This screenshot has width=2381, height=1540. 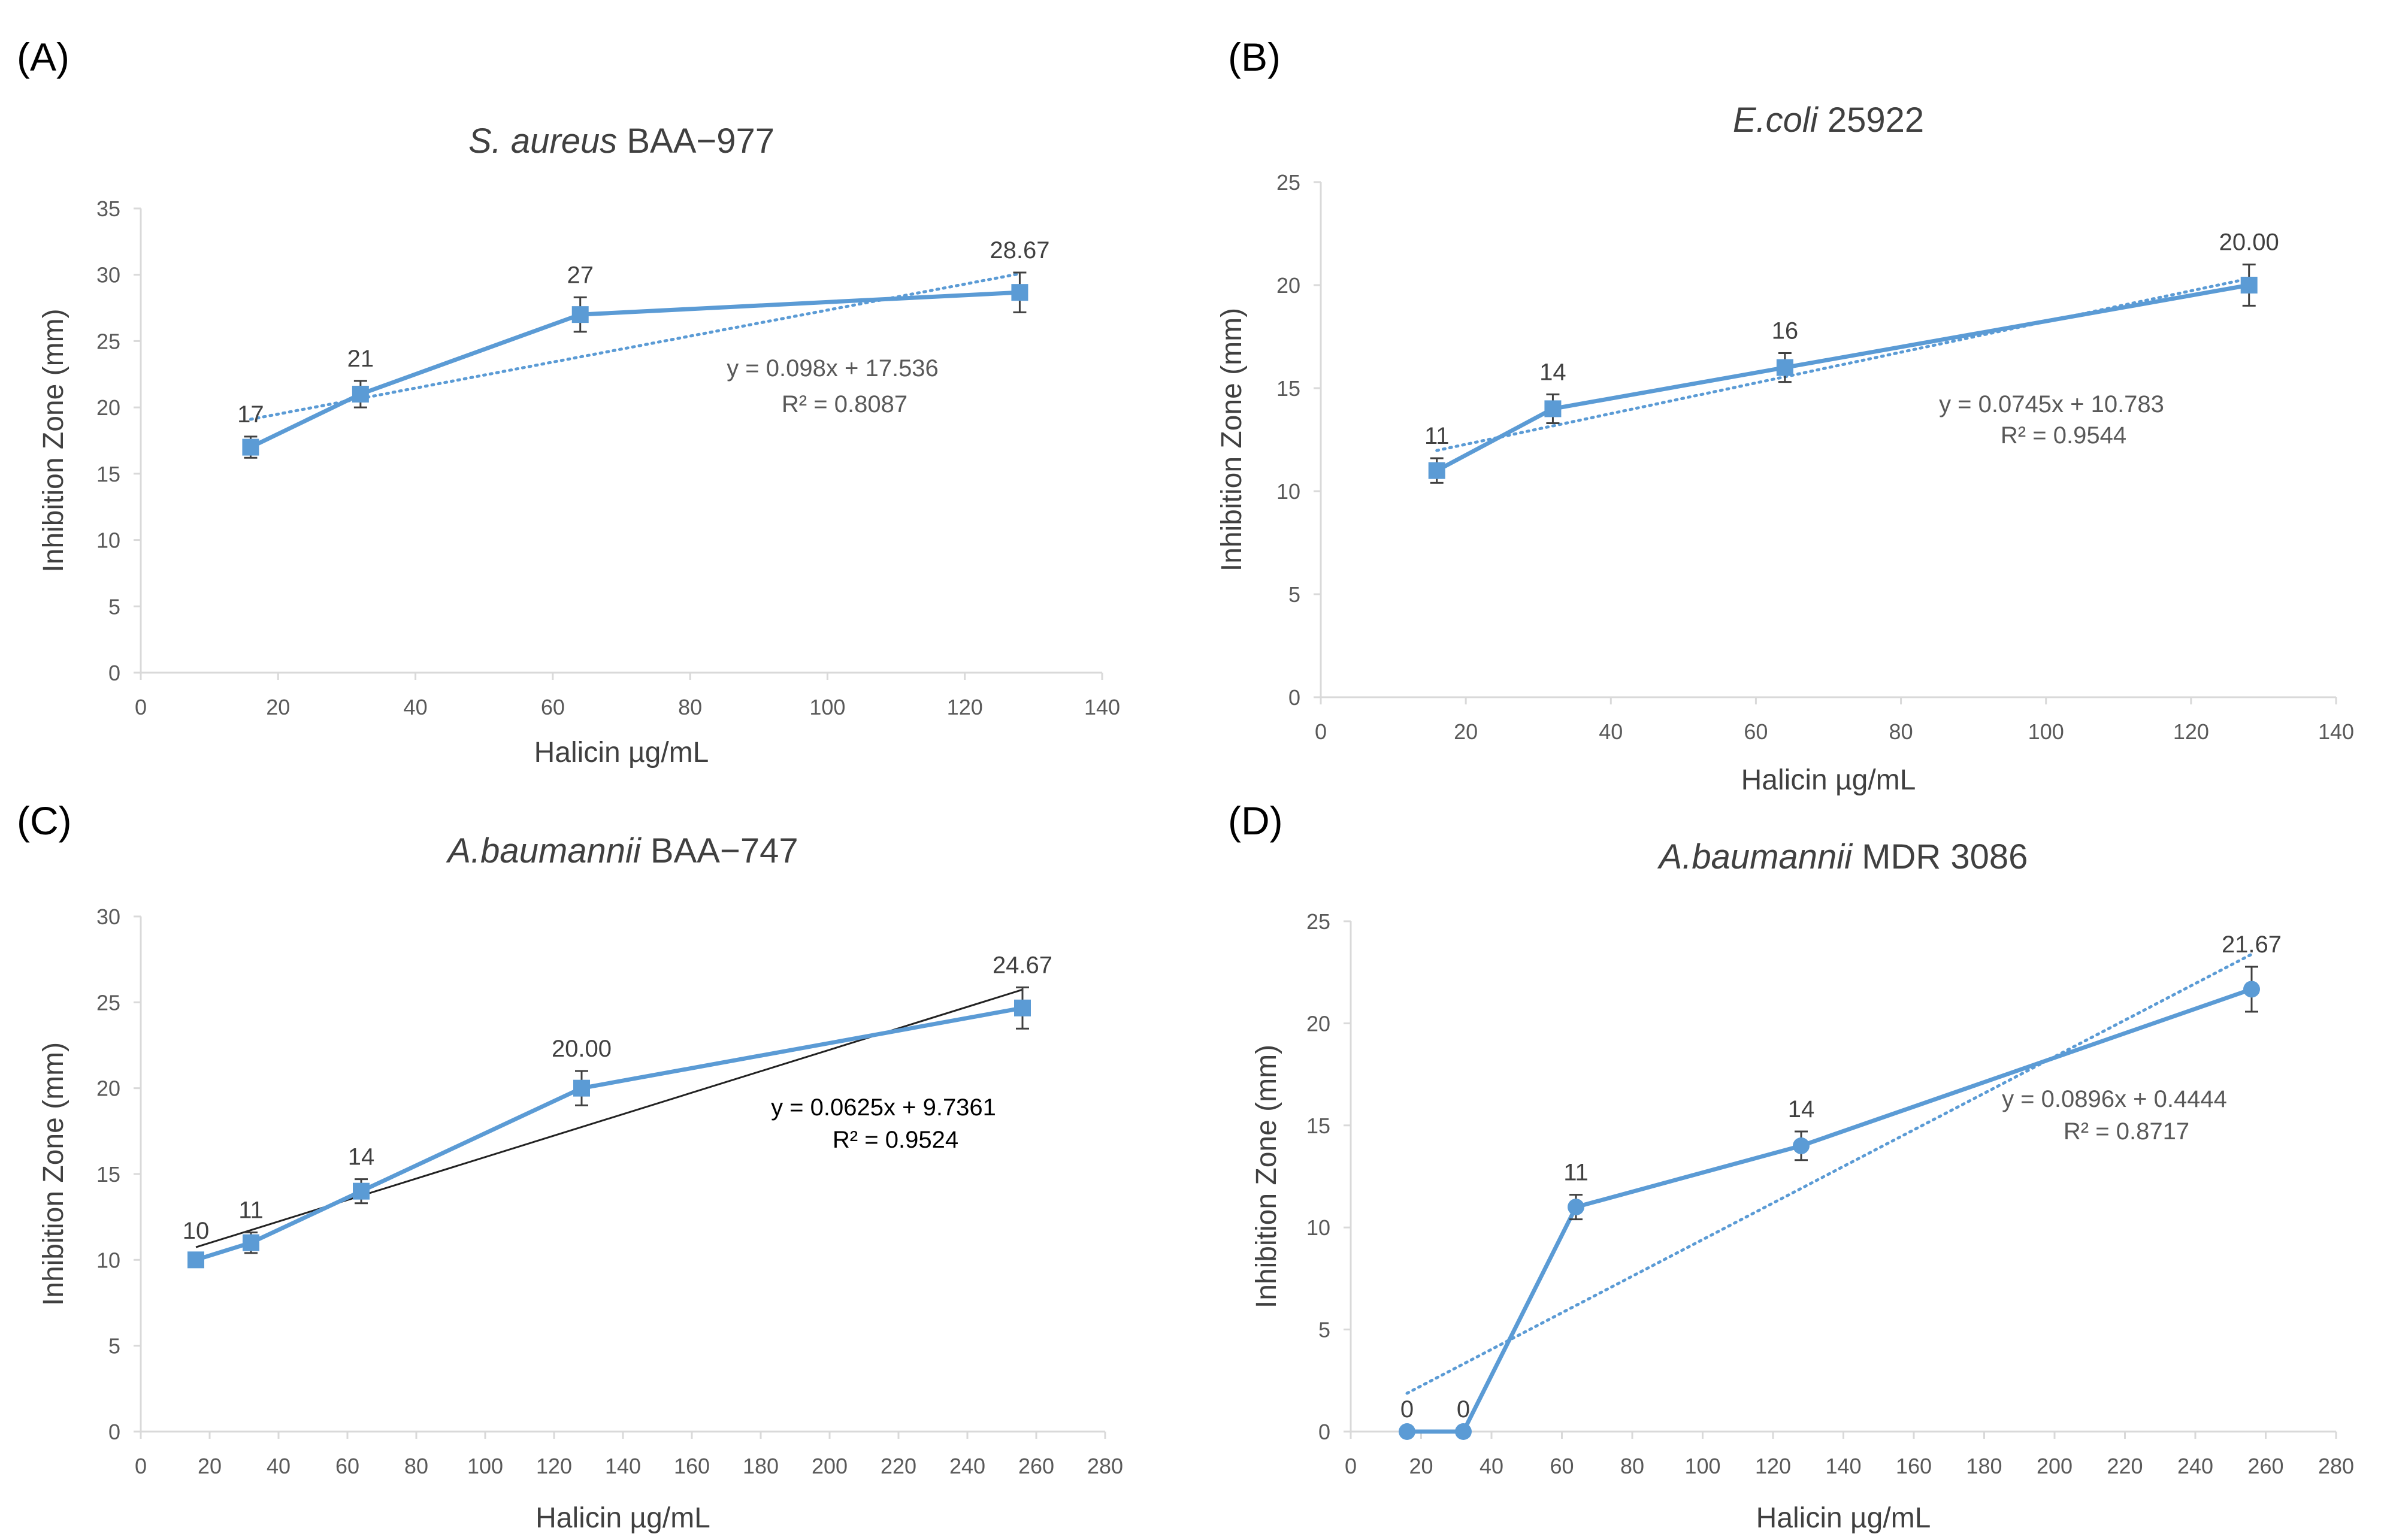 I want to click on chart-title: A.baumannii MDR 3086, so click(x=1843, y=856).